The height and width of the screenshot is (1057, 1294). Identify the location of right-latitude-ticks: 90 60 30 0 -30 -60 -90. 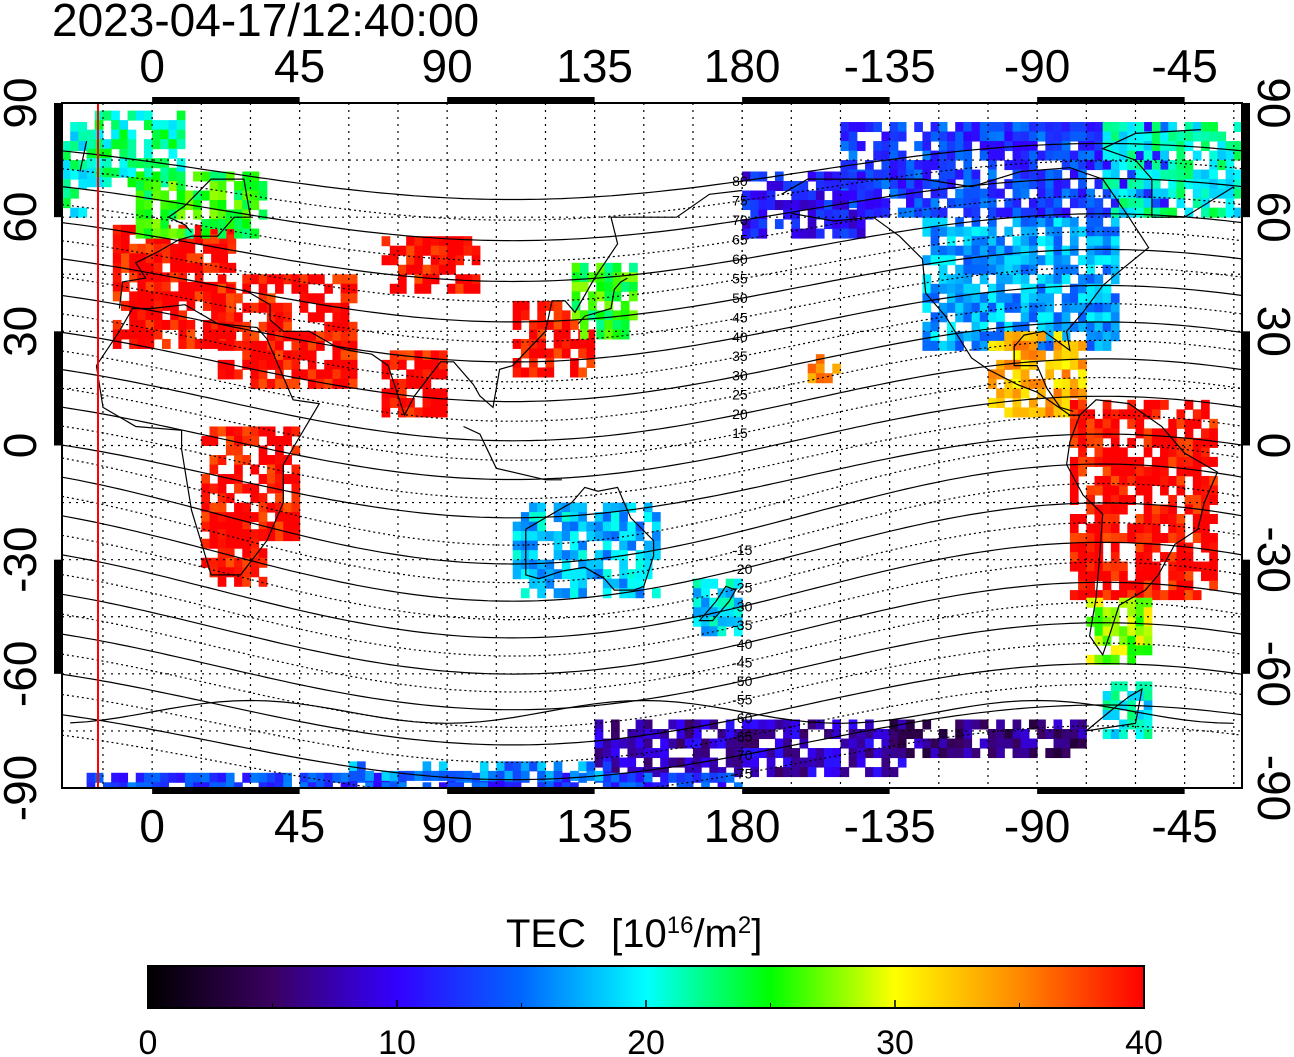
(1271, 449).